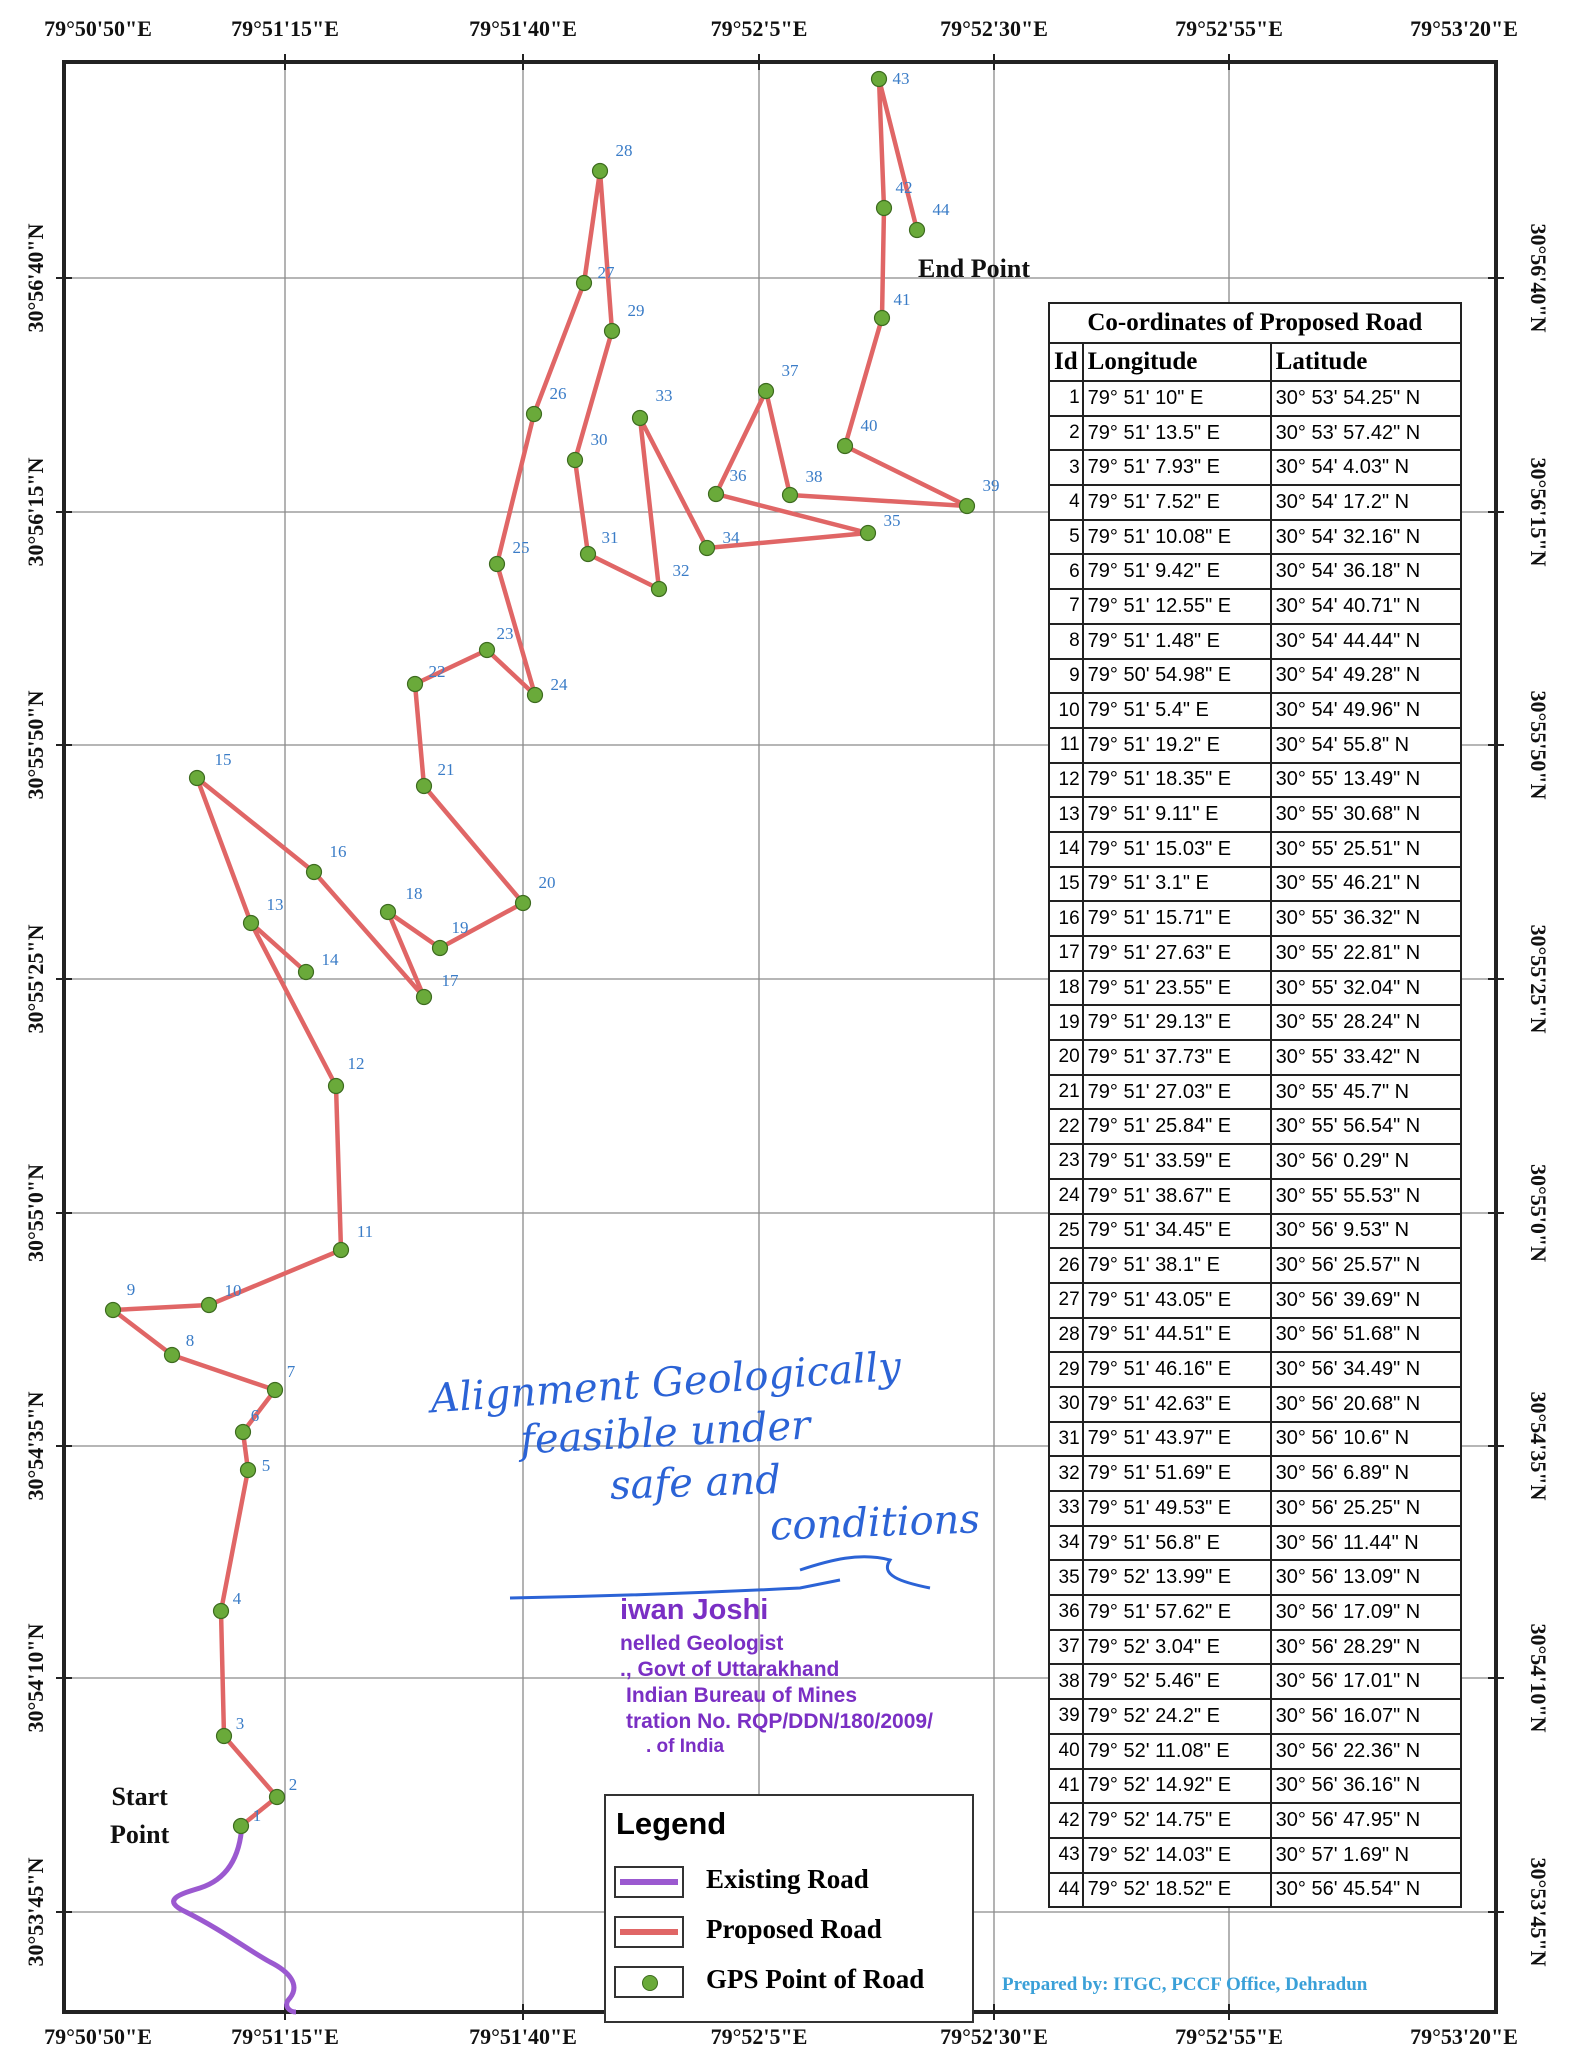  I want to click on gps-point-label: 30, so click(599, 439).